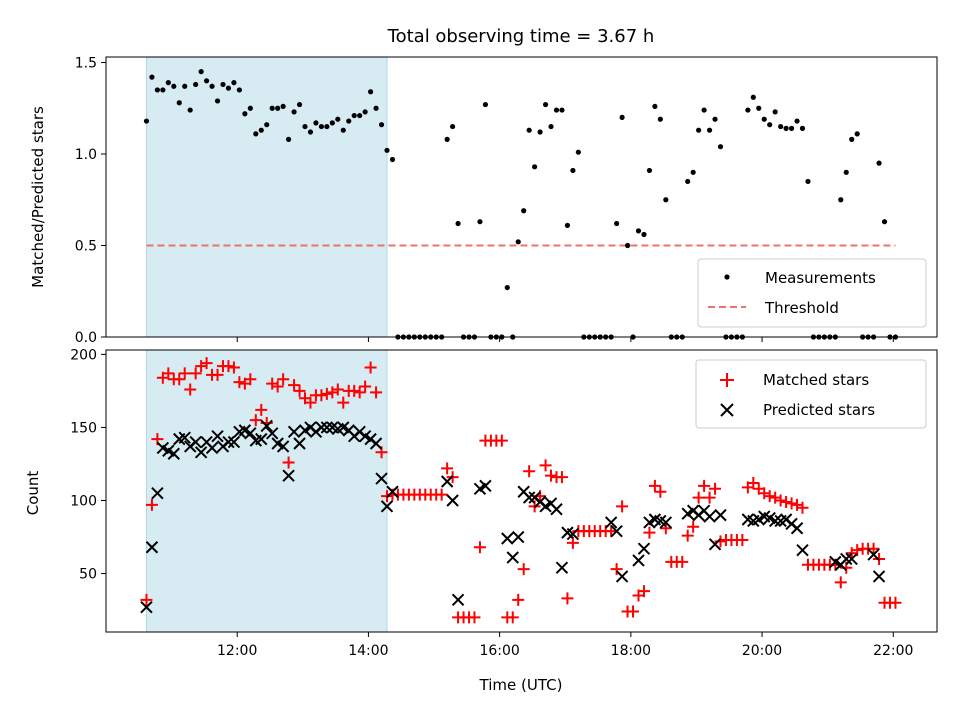 This screenshot has height=720, width=960. I want to click on top-shade-layer, so click(266, 197).